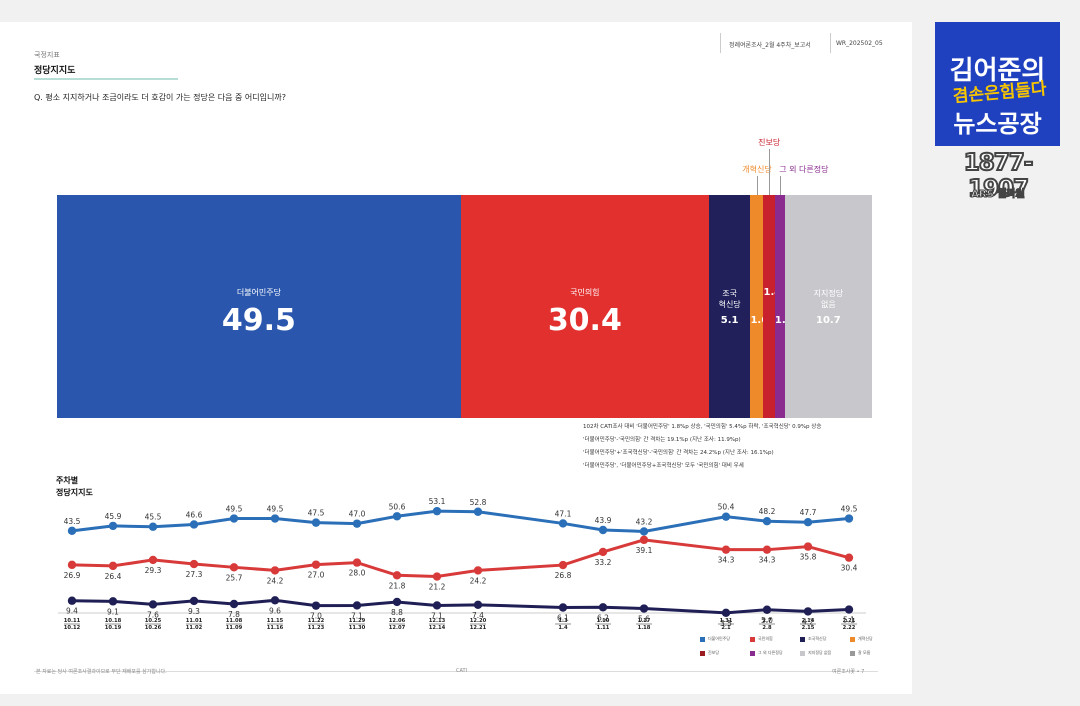  What do you see at coordinates (72, 611) in the screenshot?
I see `data-label: 9.4` at bounding box center [72, 611].